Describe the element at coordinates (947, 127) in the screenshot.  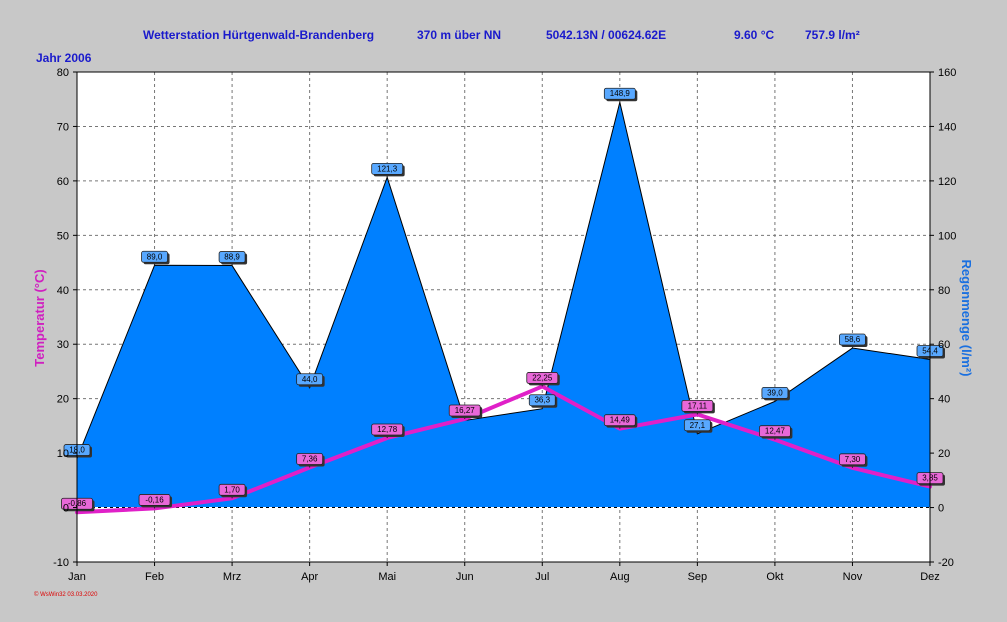
I see `right-axis-tick-label: 140` at that location.